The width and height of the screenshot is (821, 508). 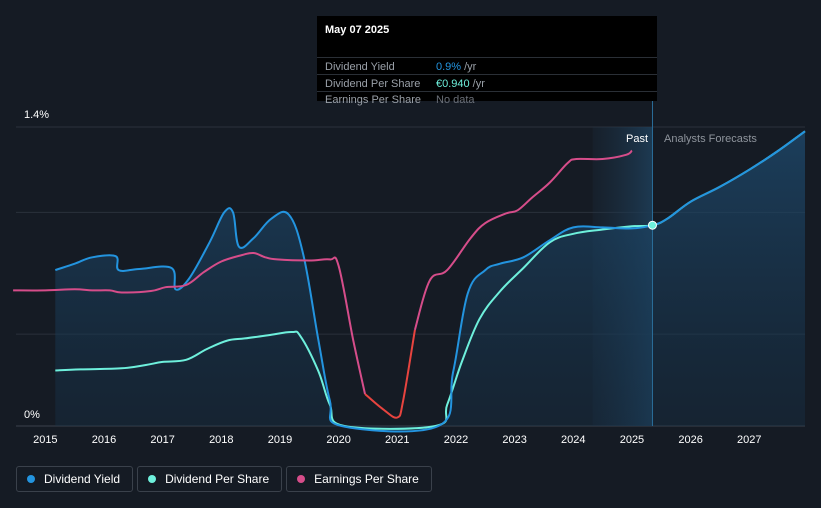 What do you see at coordinates (710, 139) in the screenshot?
I see `analysts-forecasts-label: Analysts Forecasts` at bounding box center [710, 139].